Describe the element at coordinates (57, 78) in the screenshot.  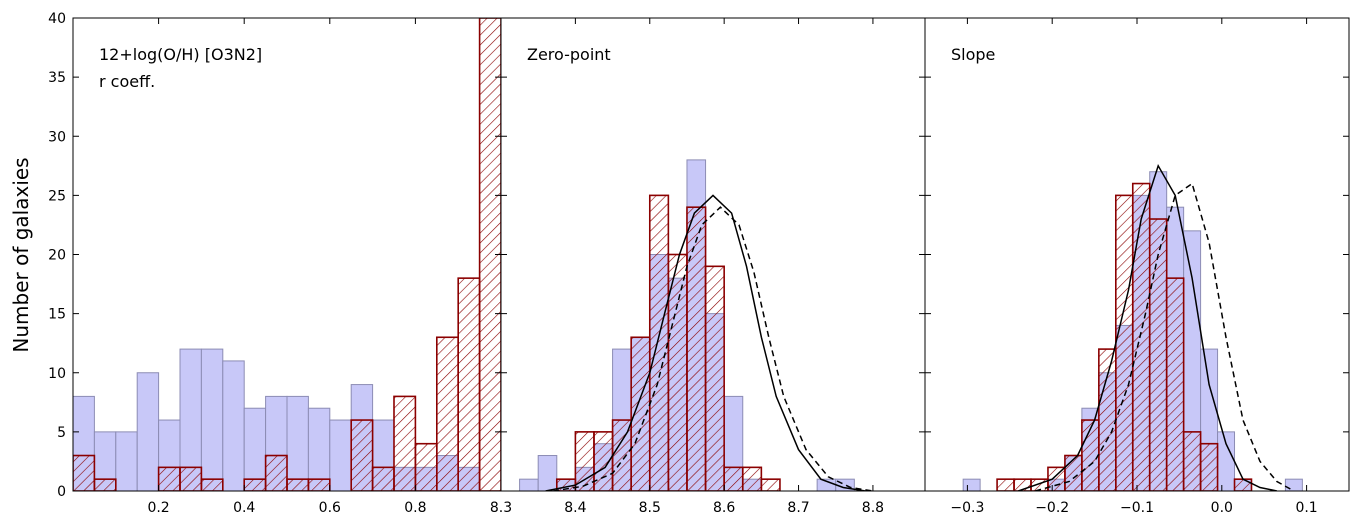
I see `y-tick-label: 35` at that location.